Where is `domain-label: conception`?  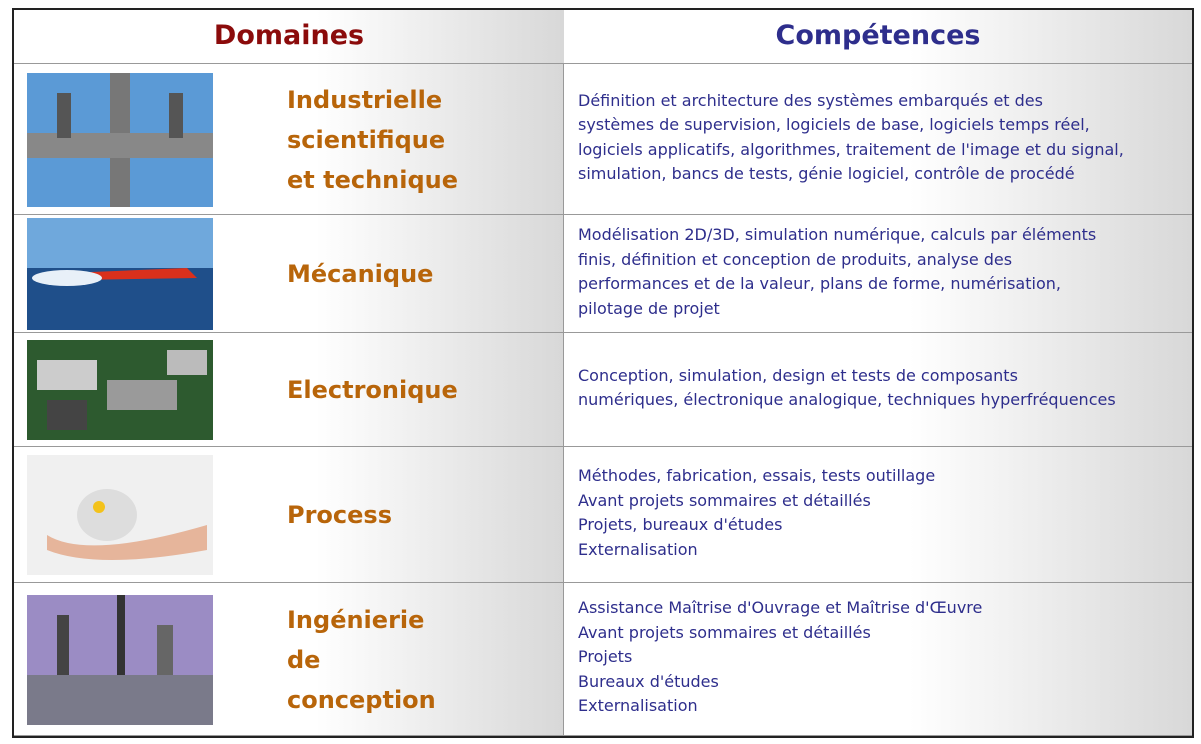
domain-label: conception is located at coordinates (361, 699).